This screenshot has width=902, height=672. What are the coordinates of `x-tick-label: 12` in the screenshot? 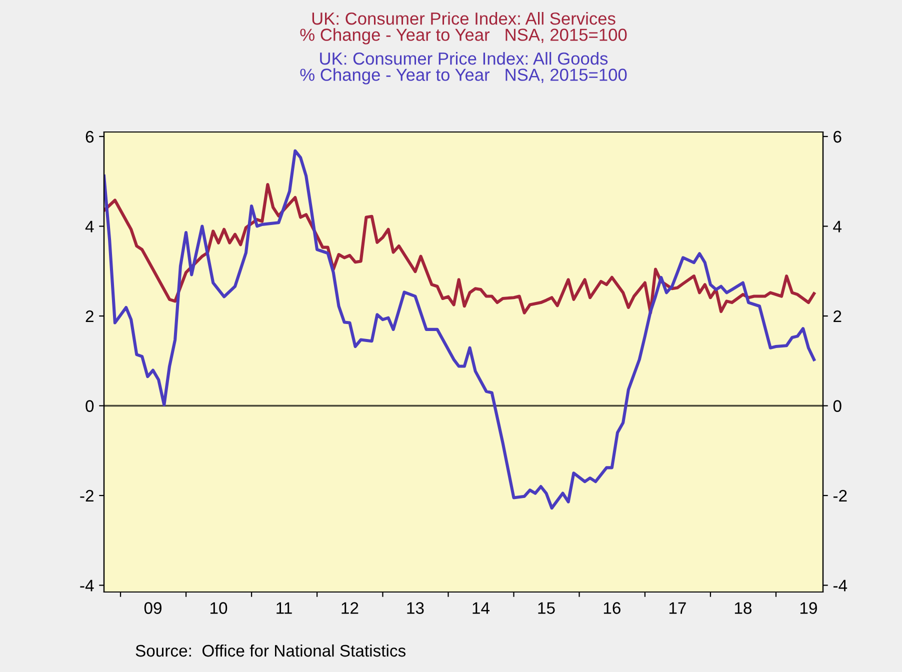 It's located at (350, 608).